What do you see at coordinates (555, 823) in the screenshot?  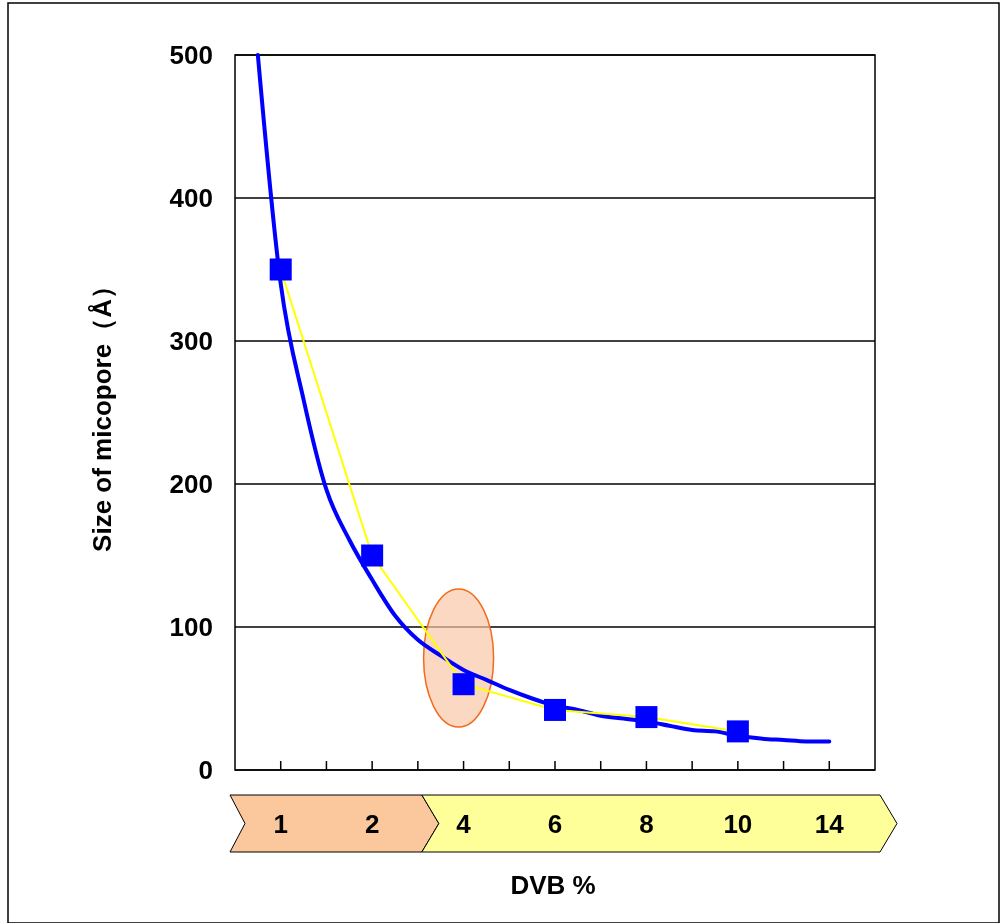 I see `x-tick-label: 6` at bounding box center [555, 823].